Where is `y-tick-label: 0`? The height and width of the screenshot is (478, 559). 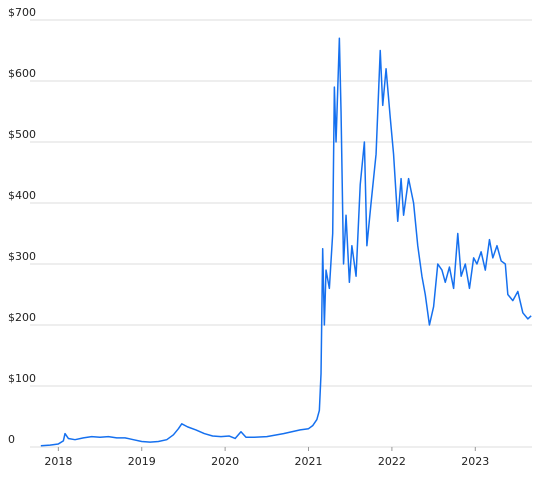 y-tick-label: 0 is located at coordinates (11, 439).